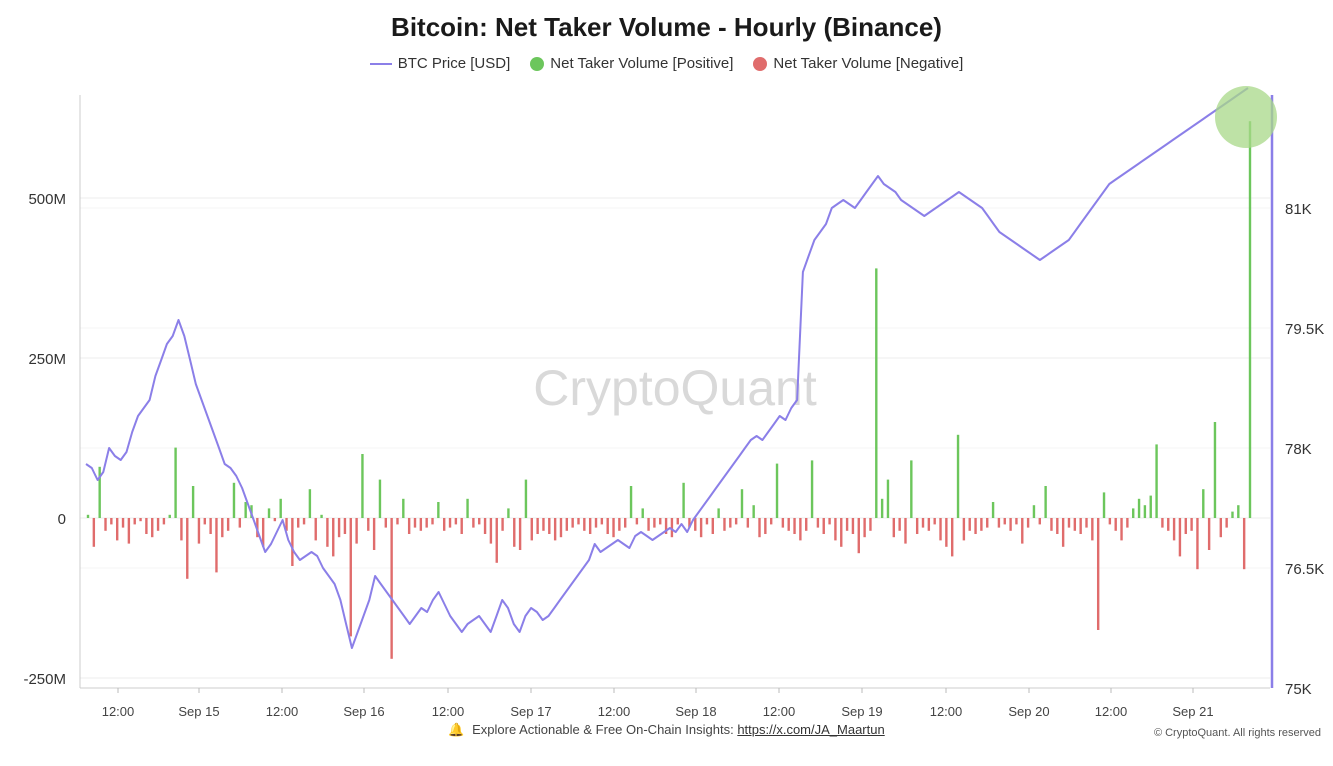 This screenshot has height=766, width=1333. Describe the element at coordinates (1304, 329) in the screenshot. I see `y-right-tick-label: 79.5K` at that location.